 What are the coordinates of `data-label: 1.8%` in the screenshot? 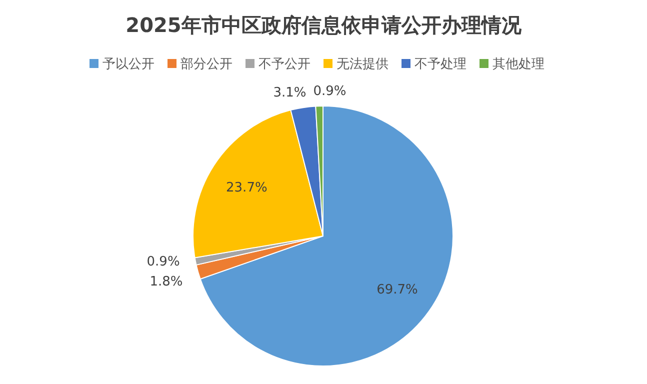 It's located at (166, 282).